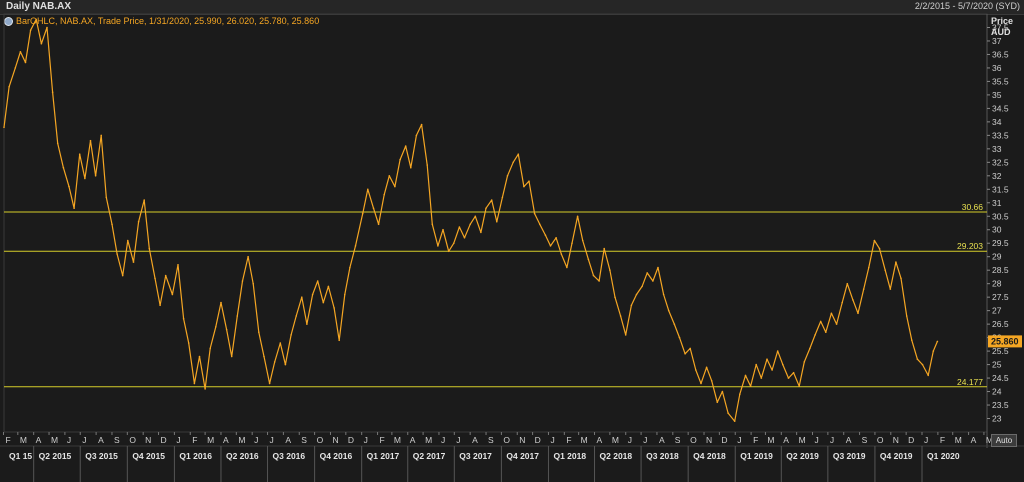  I want to click on quarter-label: Q2 2015, so click(55, 456).